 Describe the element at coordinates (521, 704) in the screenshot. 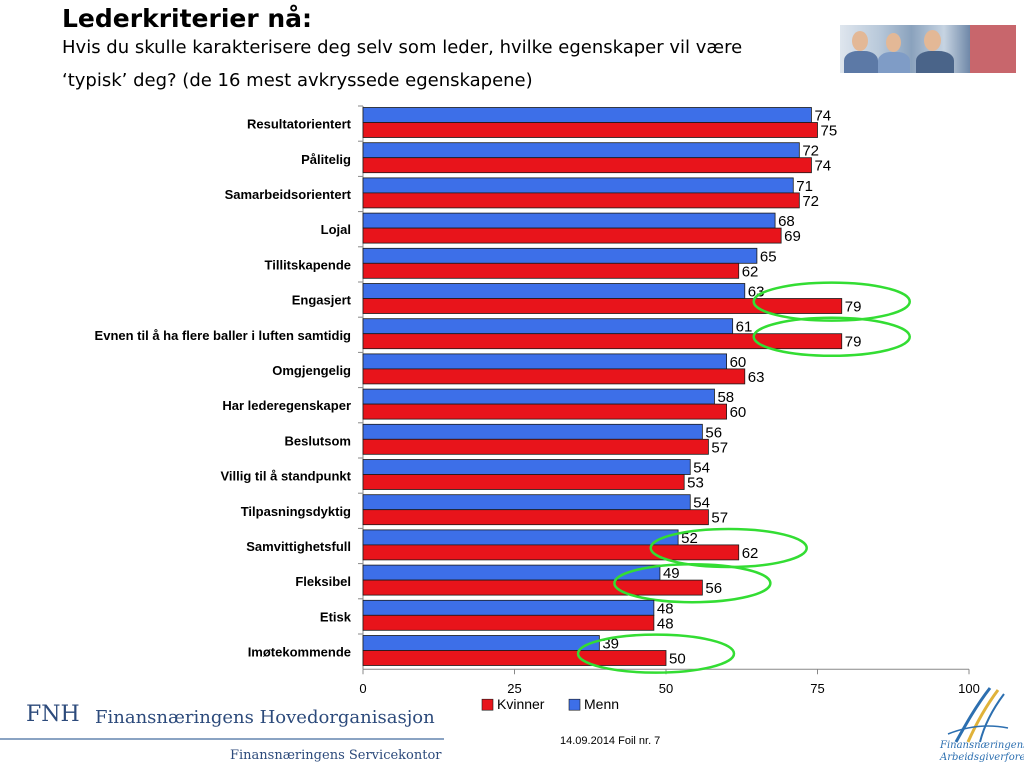

I see `legend-label: Kvinner` at that location.